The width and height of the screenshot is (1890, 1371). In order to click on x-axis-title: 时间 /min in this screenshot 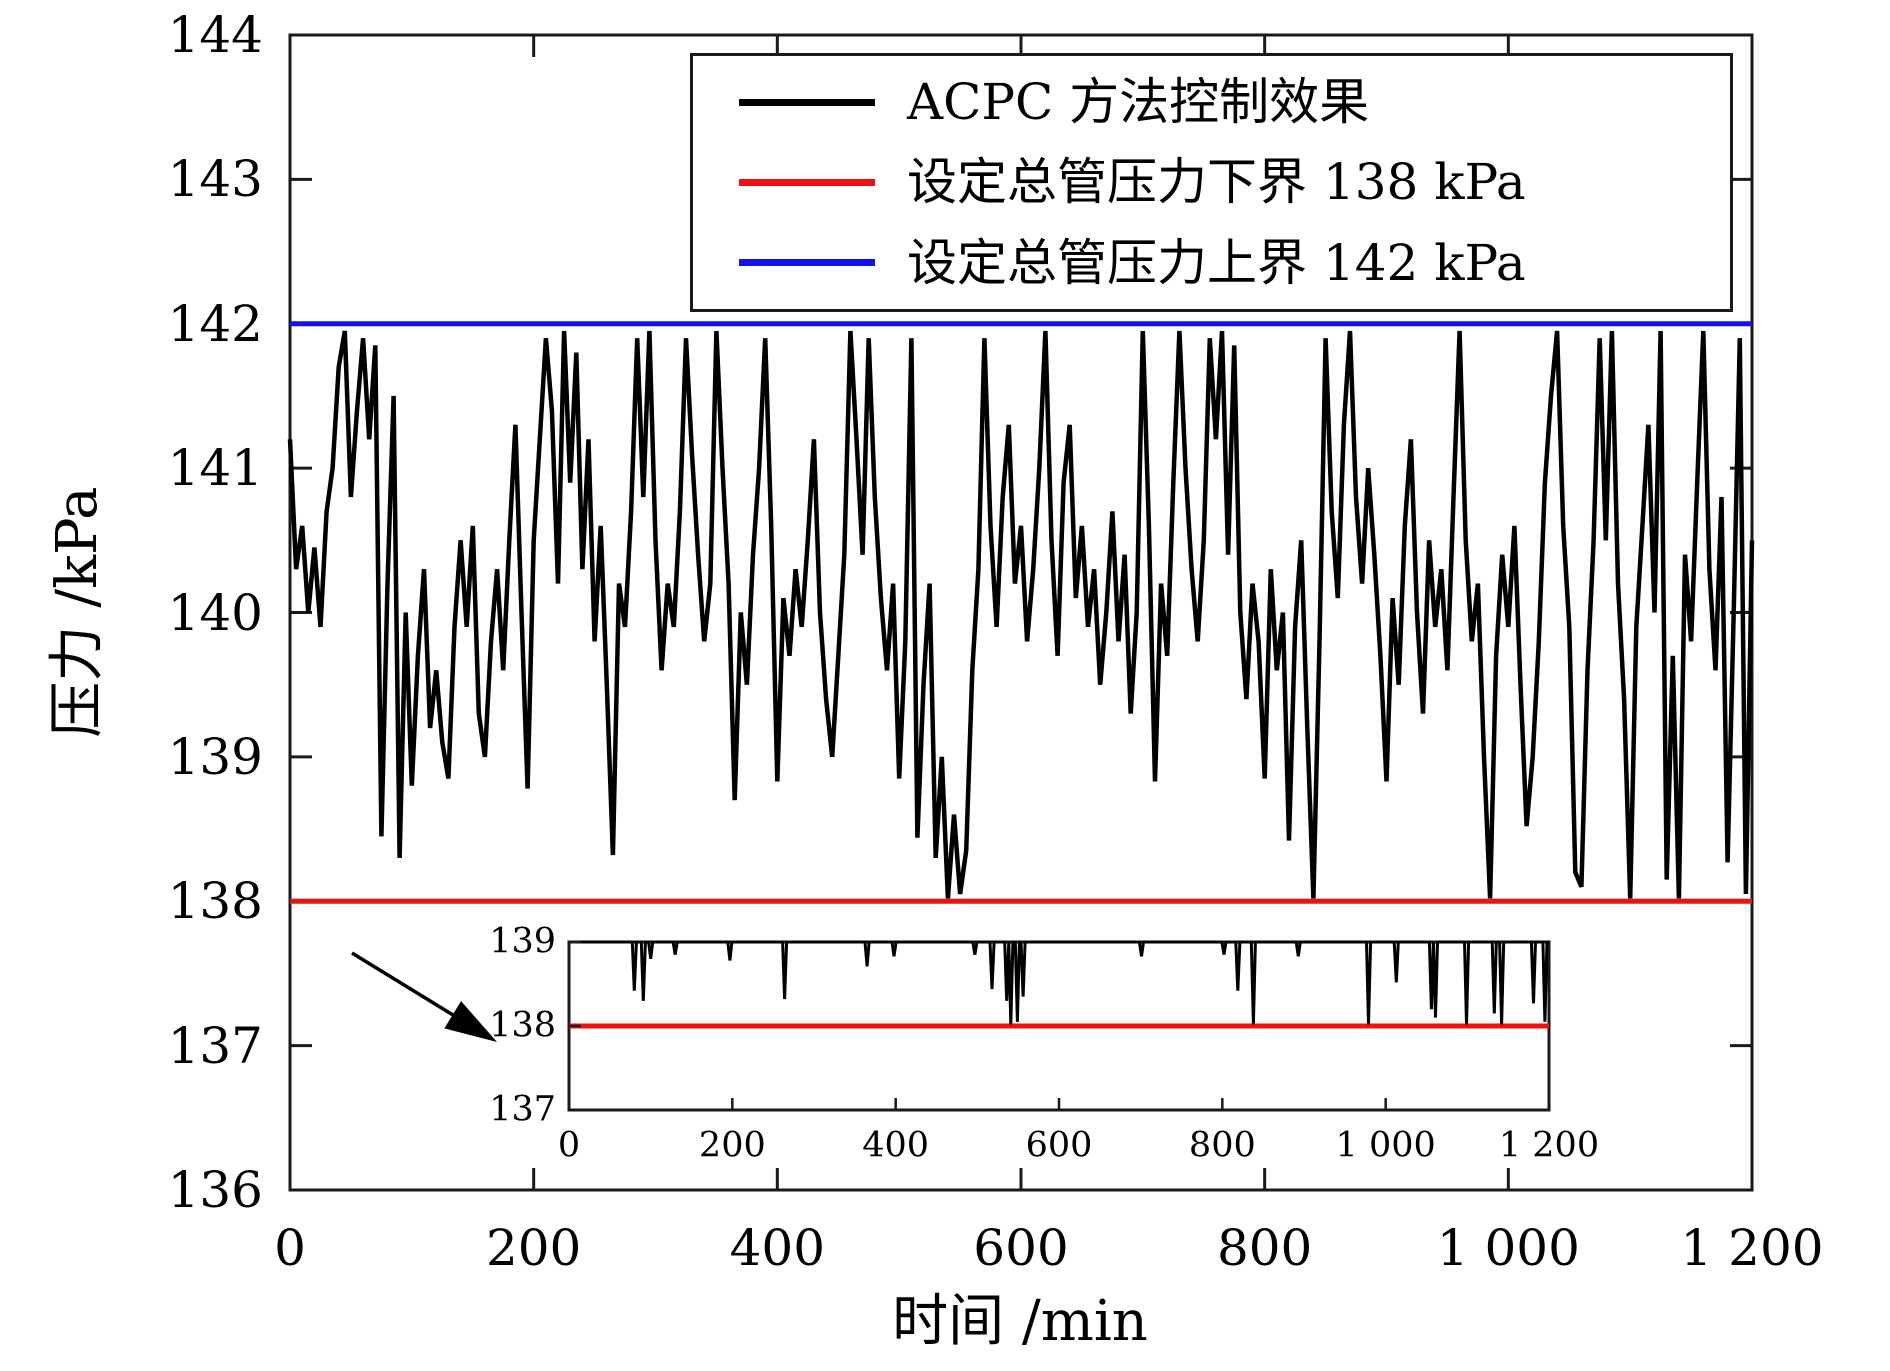, I will do `click(1020, 1321)`.